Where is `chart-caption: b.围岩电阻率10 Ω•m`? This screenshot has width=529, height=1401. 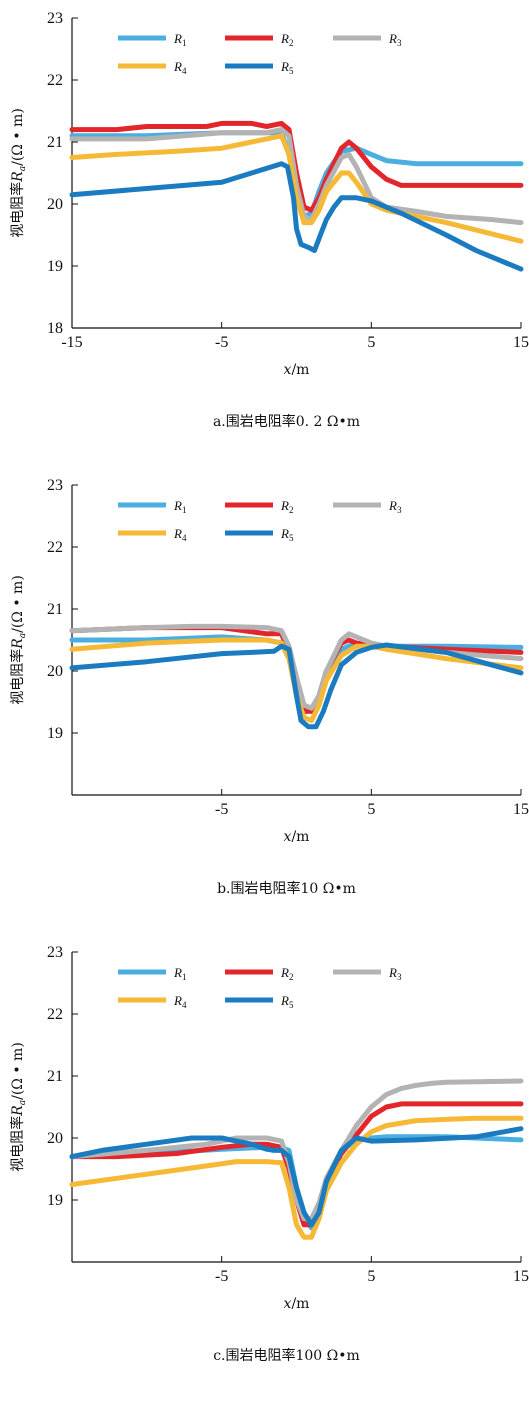
chart-caption: b.围岩电阻率10 Ω•m is located at coordinates (286, 888).